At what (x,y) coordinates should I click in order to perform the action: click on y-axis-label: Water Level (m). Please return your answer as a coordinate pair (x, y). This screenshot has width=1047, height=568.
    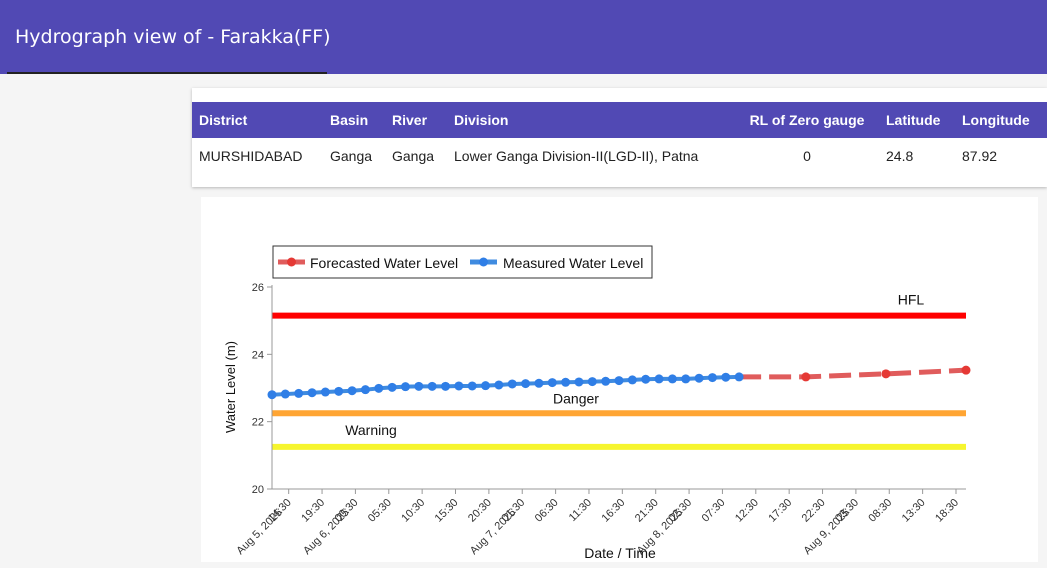
    Looking at the image, I should click on (230, 387).